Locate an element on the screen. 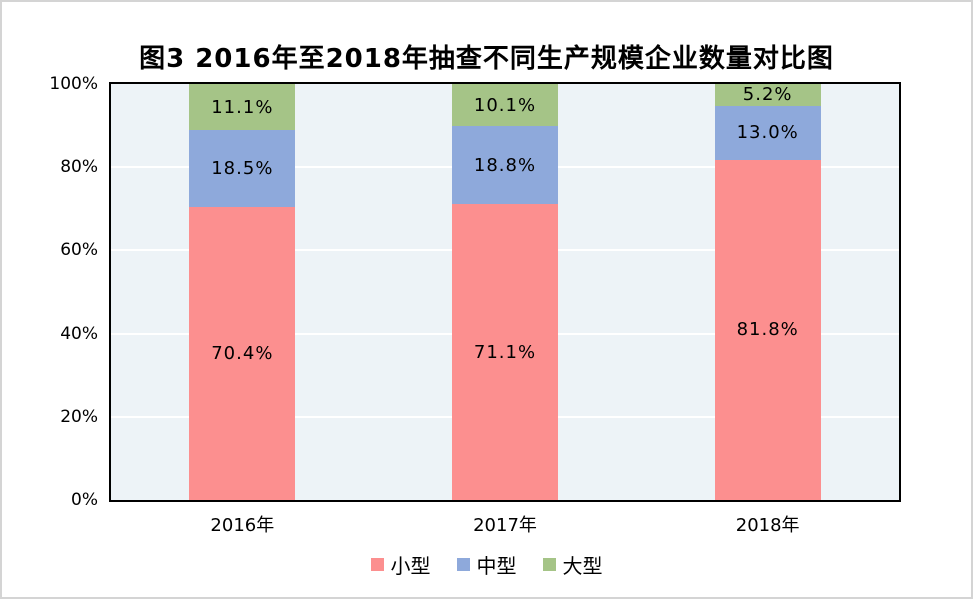  data-label: 13.0% is located at coordinates (767, 133).